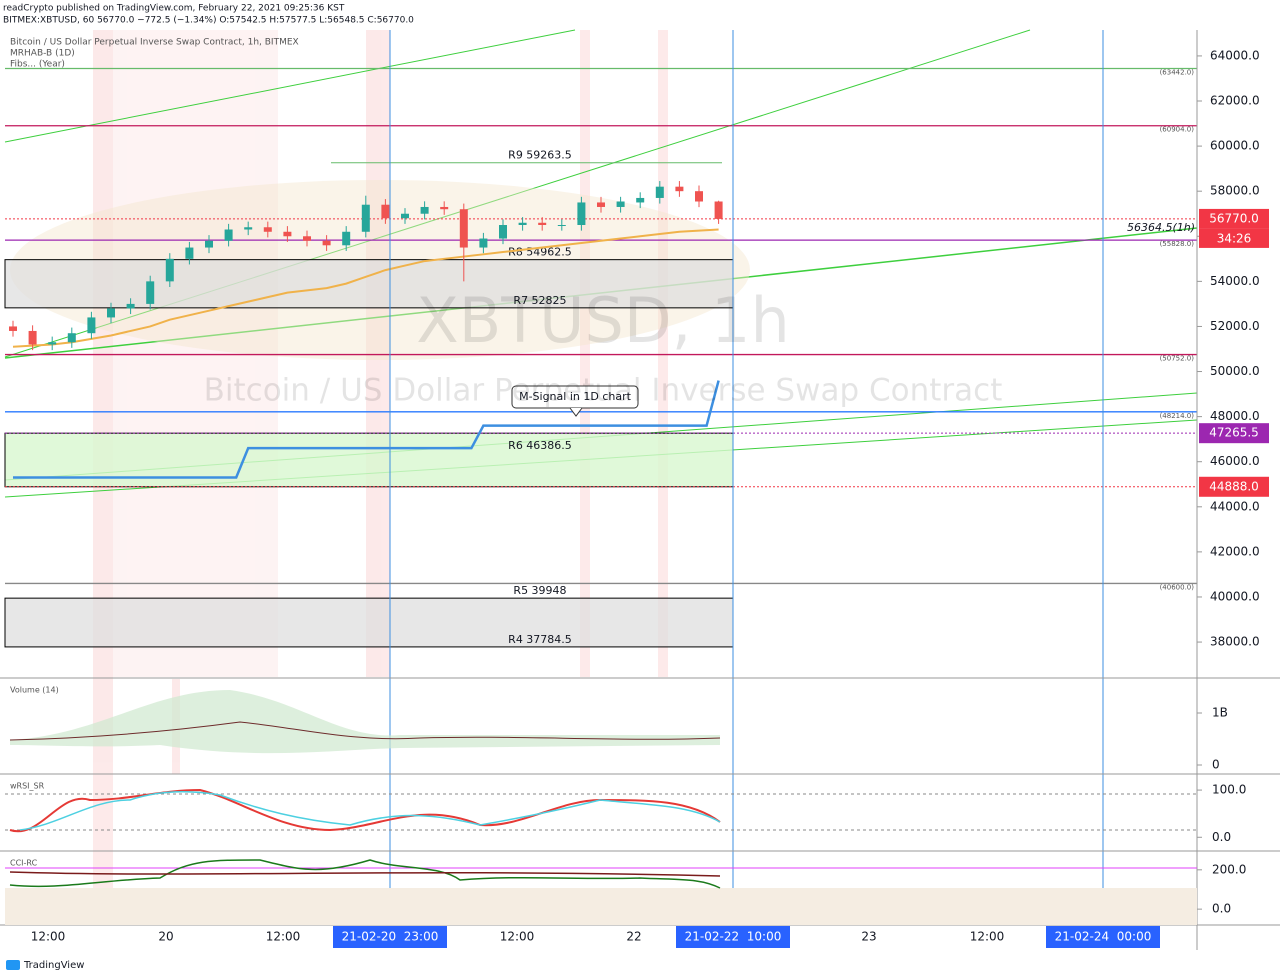 The height and width of the screenshot is (977, 1280). What do you see at coordinates (366, 429) in the screenshot?
I see `m-signal` at bounding box center [366, 429].